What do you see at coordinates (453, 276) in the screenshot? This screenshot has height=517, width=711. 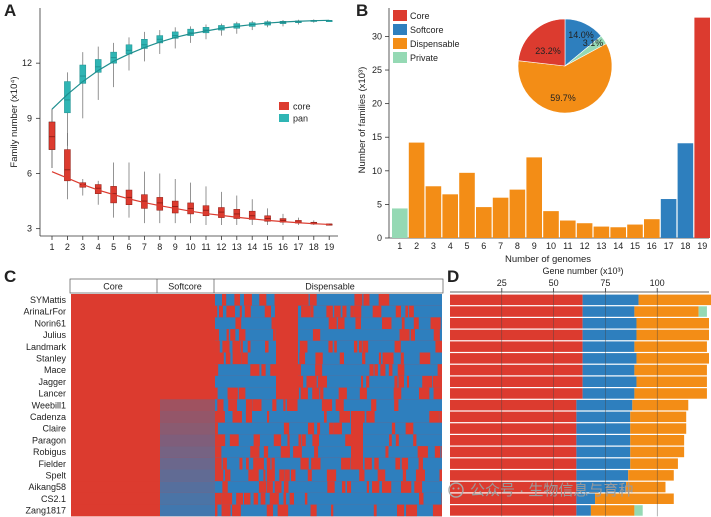 I see `panel-letter-d: D` at bounding box center [453, 276].